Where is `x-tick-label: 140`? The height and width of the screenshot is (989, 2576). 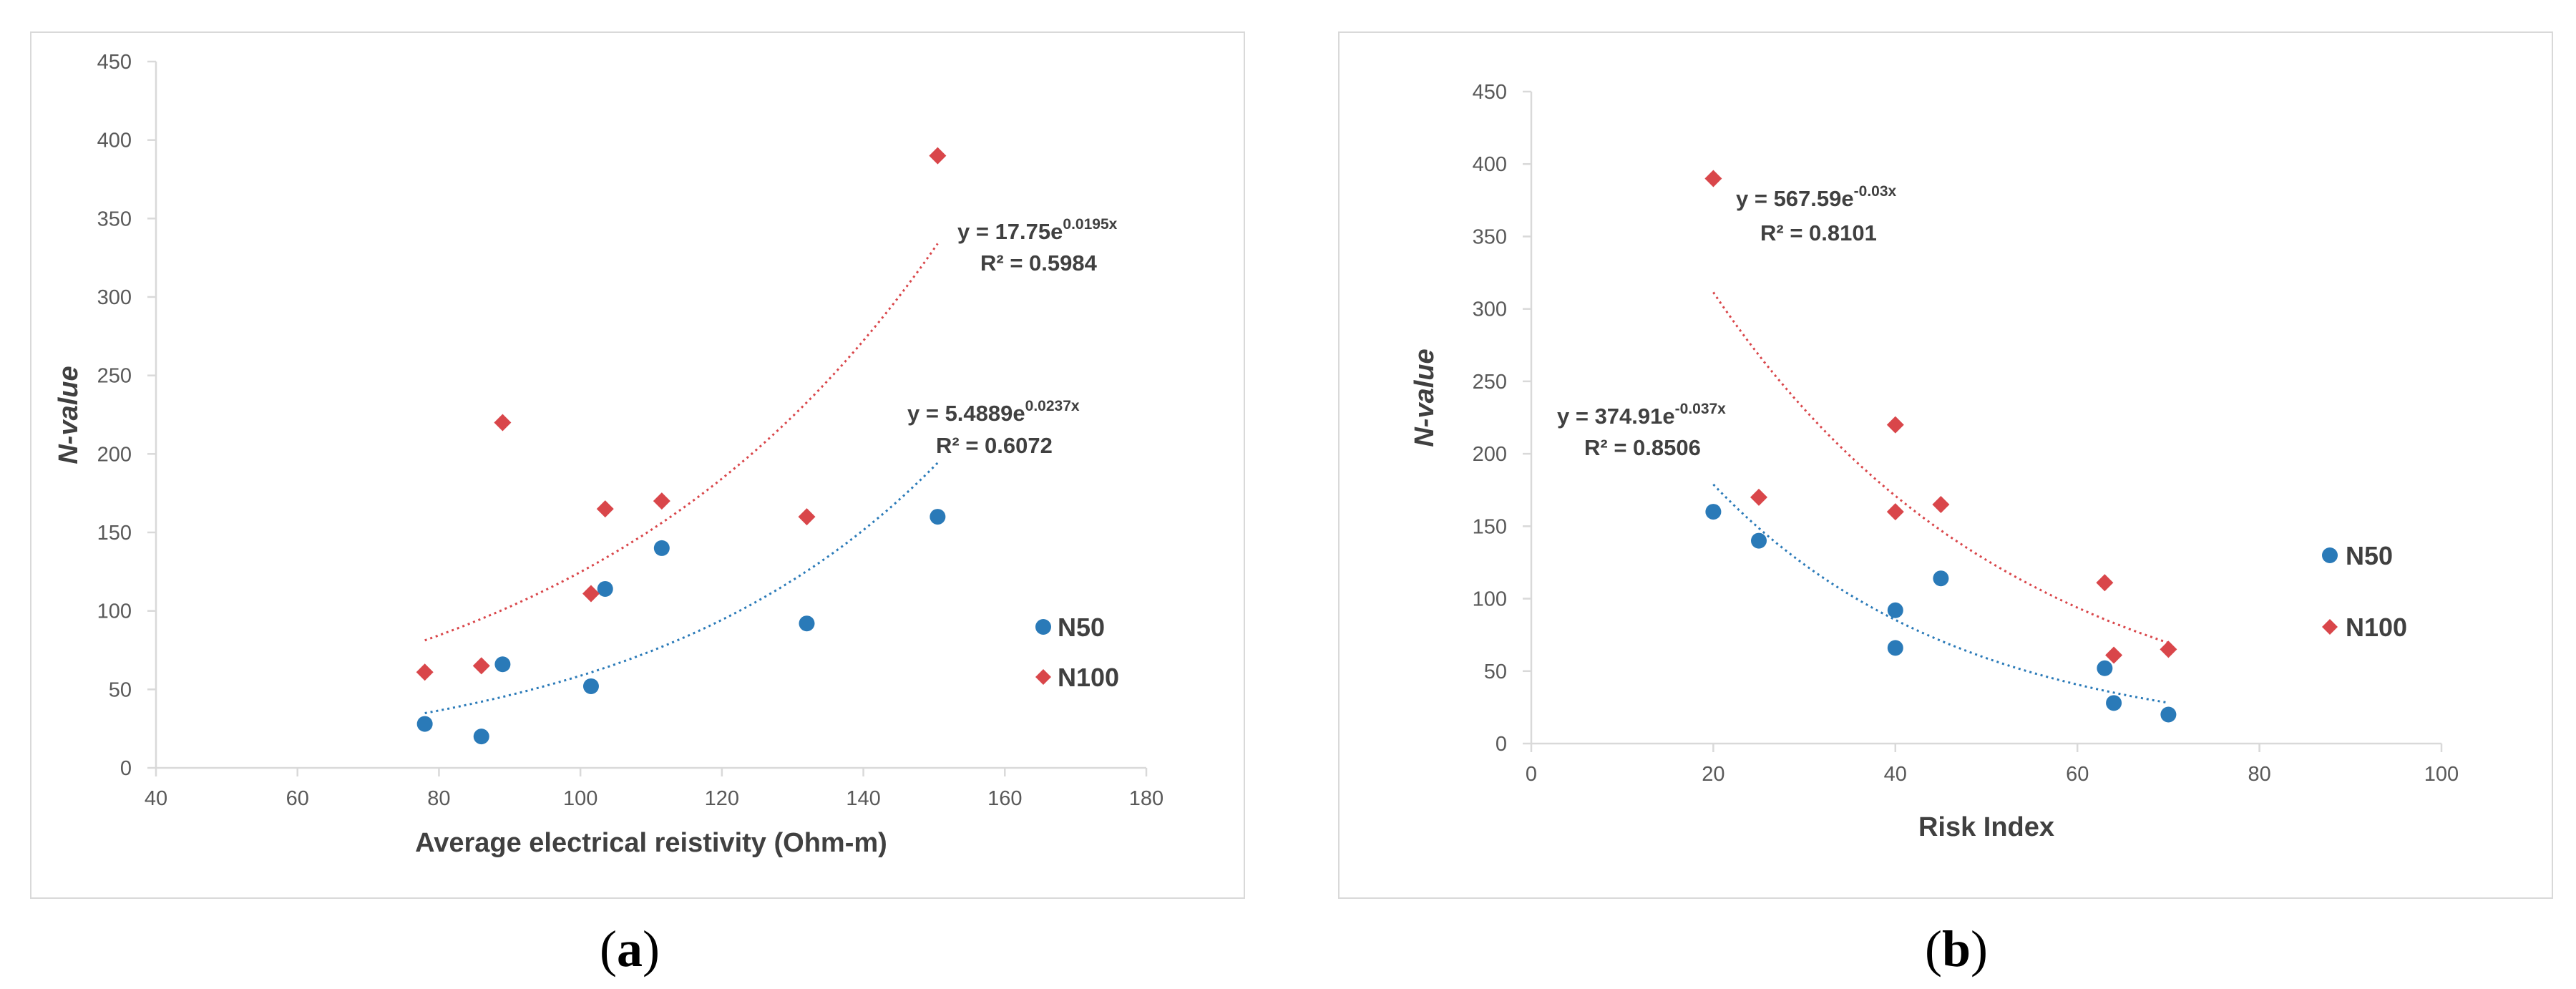
x-tick-label: 140 is located at coordinates (863, 798).